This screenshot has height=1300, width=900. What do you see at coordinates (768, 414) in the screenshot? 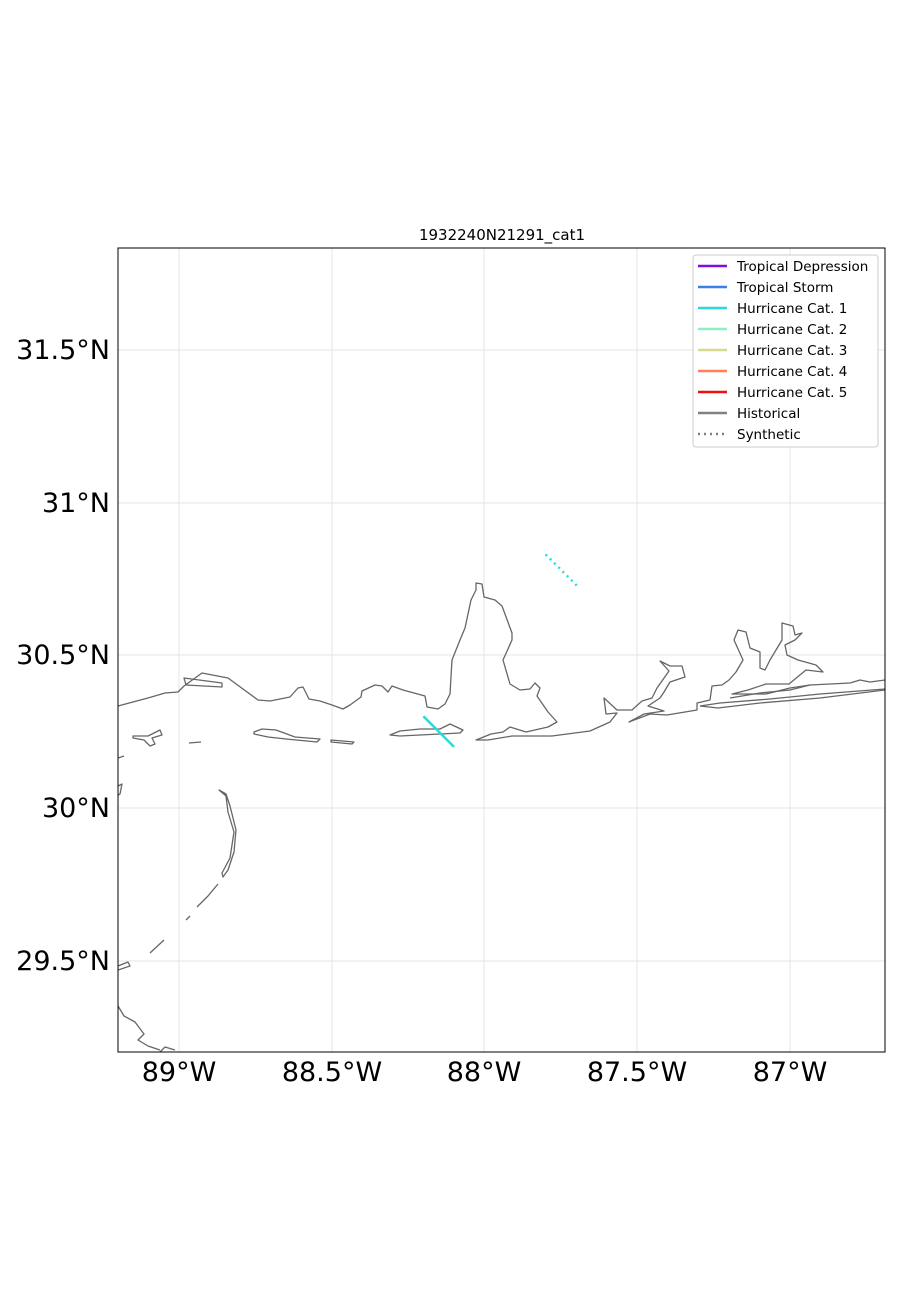
I see `legend-label: Historical` at bounding box center [768, 414].